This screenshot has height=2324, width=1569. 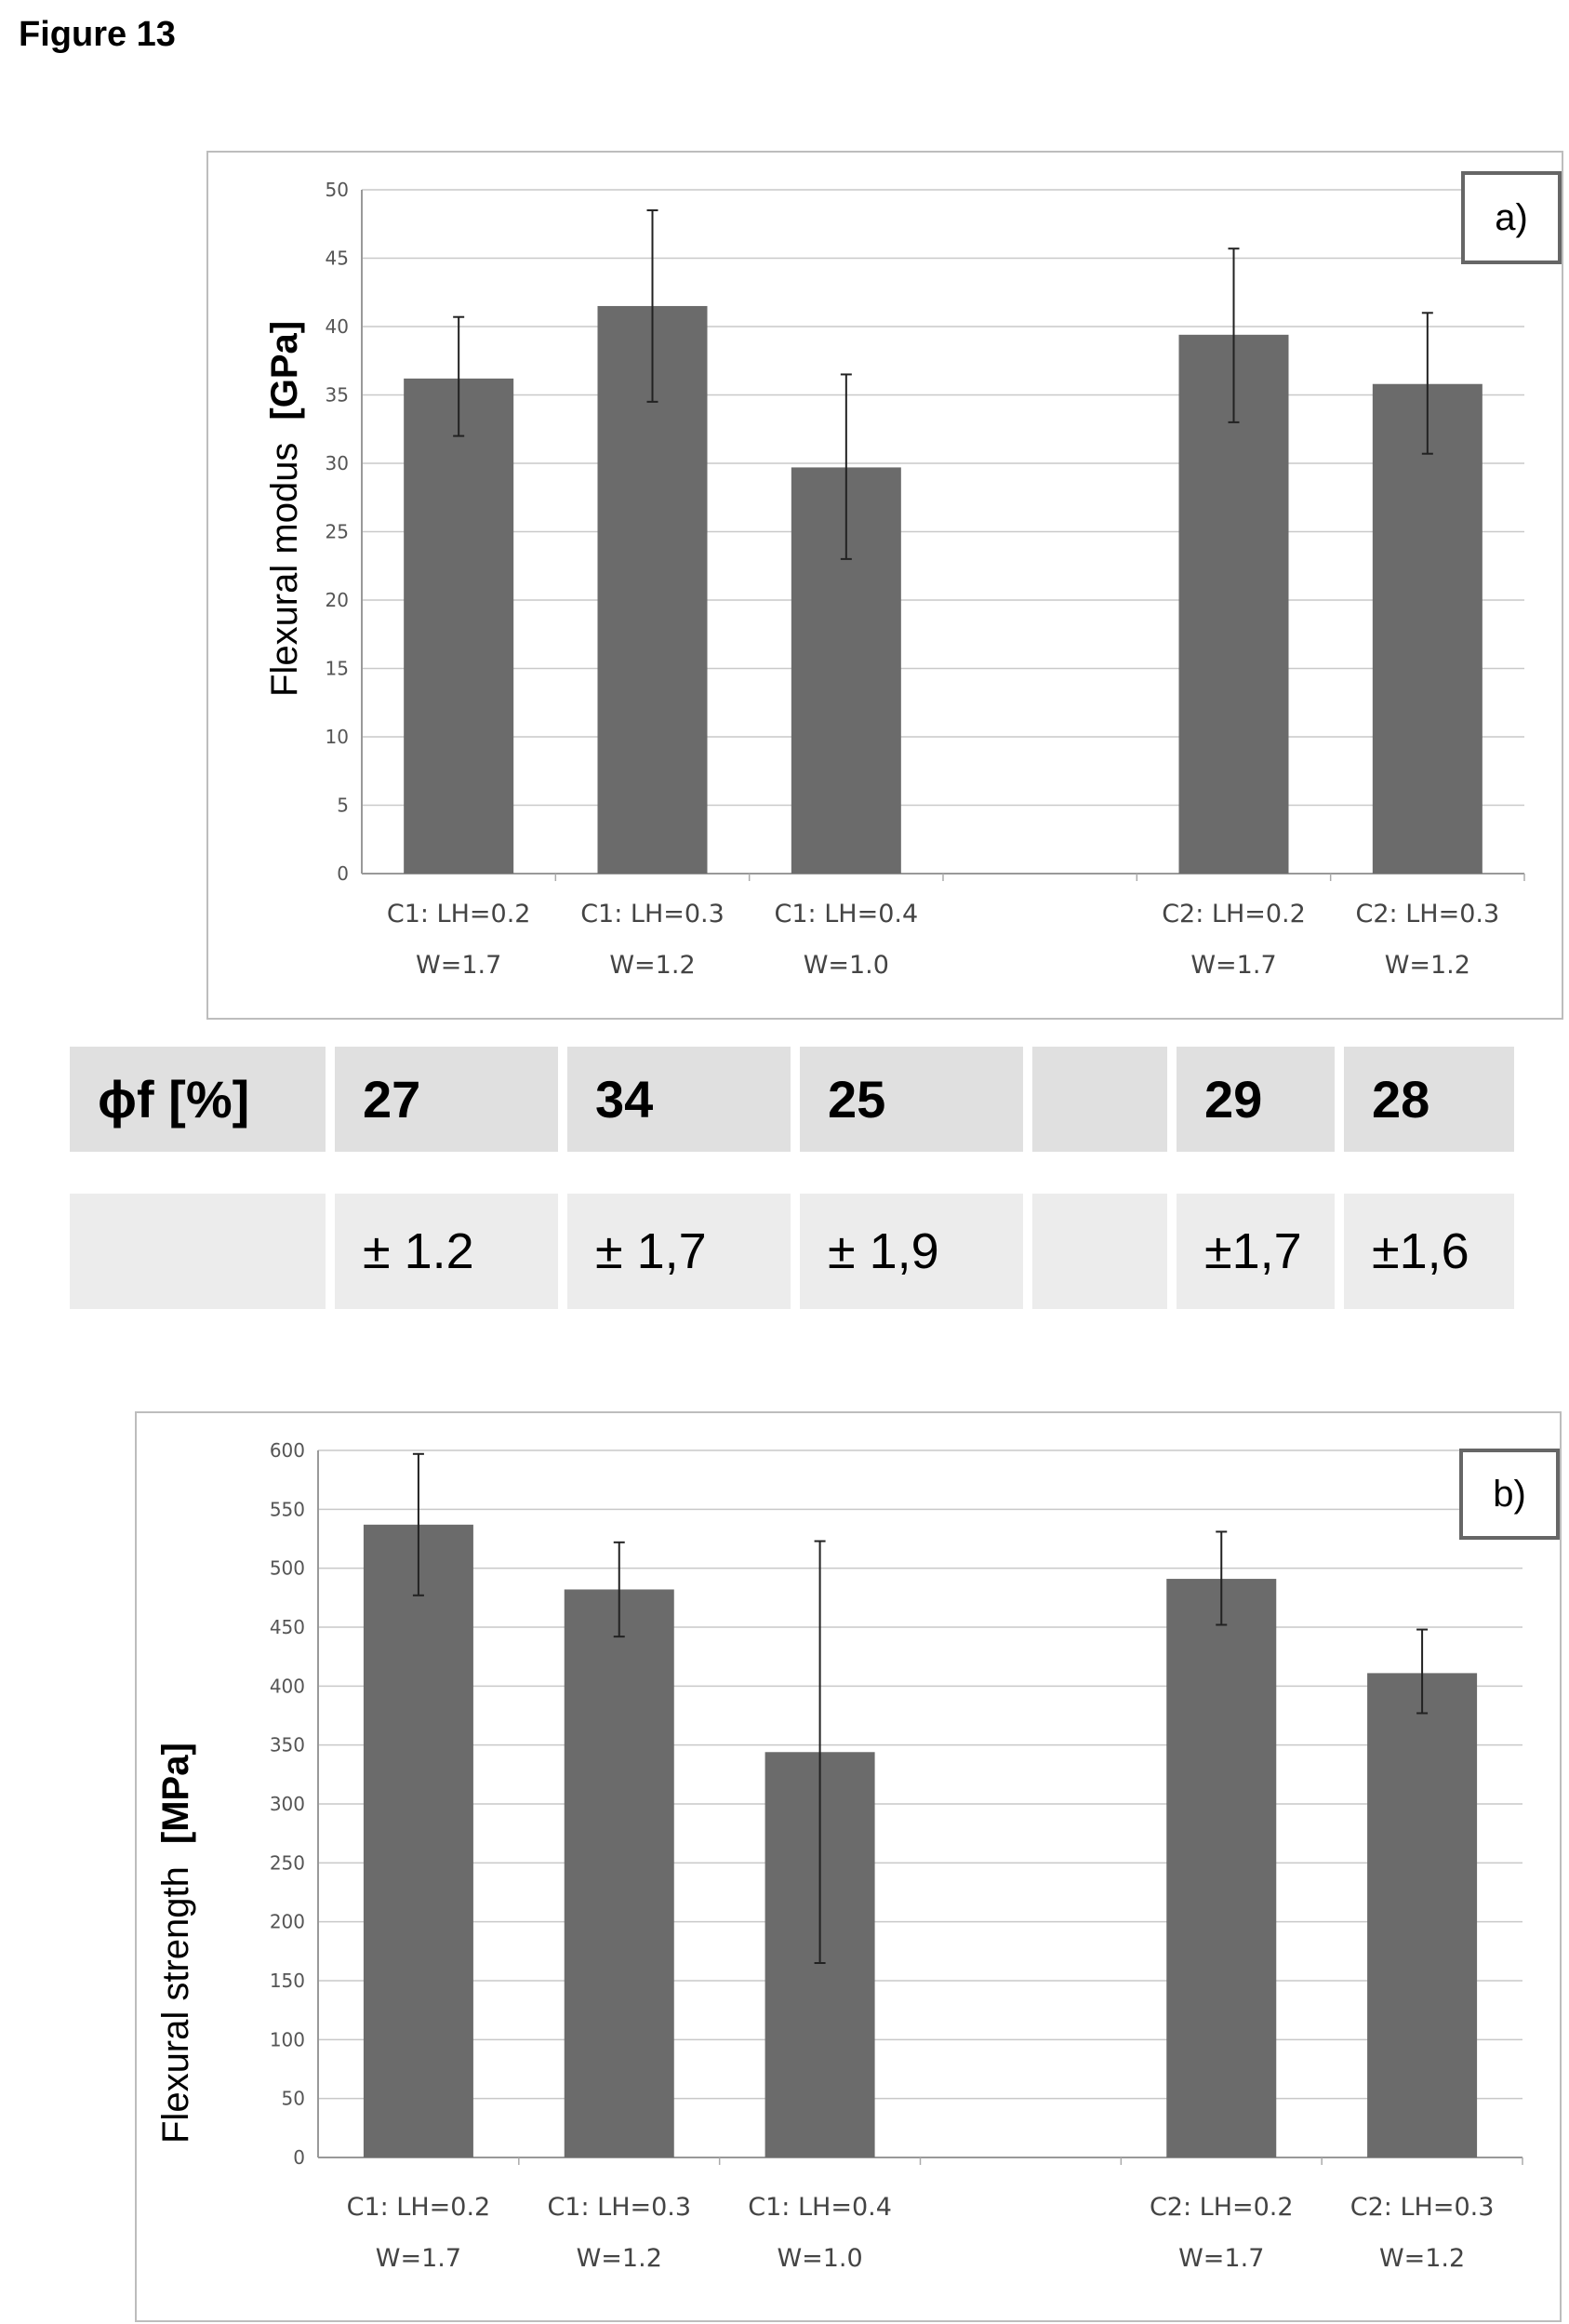 I want to click on table-error-cell: ±1,7, so click(x=1256, y=1251).